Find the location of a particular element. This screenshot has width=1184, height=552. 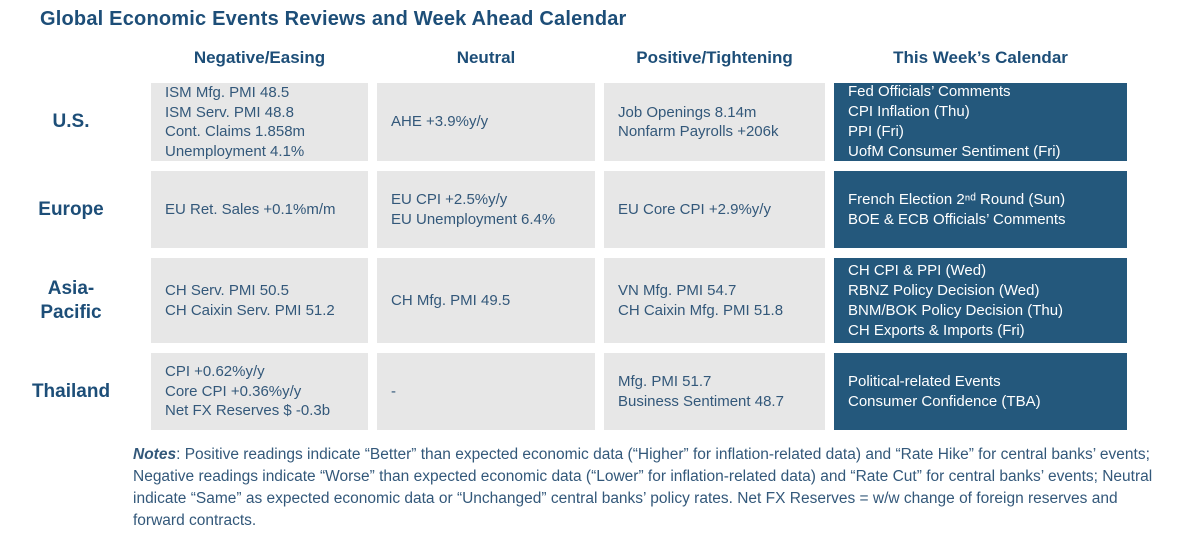

column-header-week-calendar: This Week’s Calendar is located at coordinates (980, 57).